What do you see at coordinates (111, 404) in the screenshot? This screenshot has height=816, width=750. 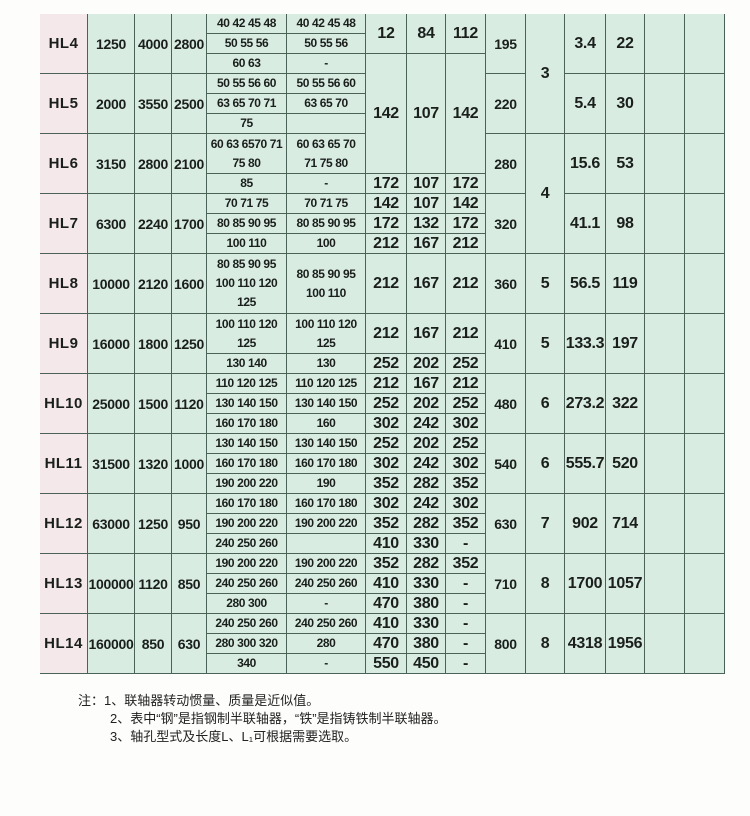 I see `torque-cell: 25000` at bounding box center [111, 404].